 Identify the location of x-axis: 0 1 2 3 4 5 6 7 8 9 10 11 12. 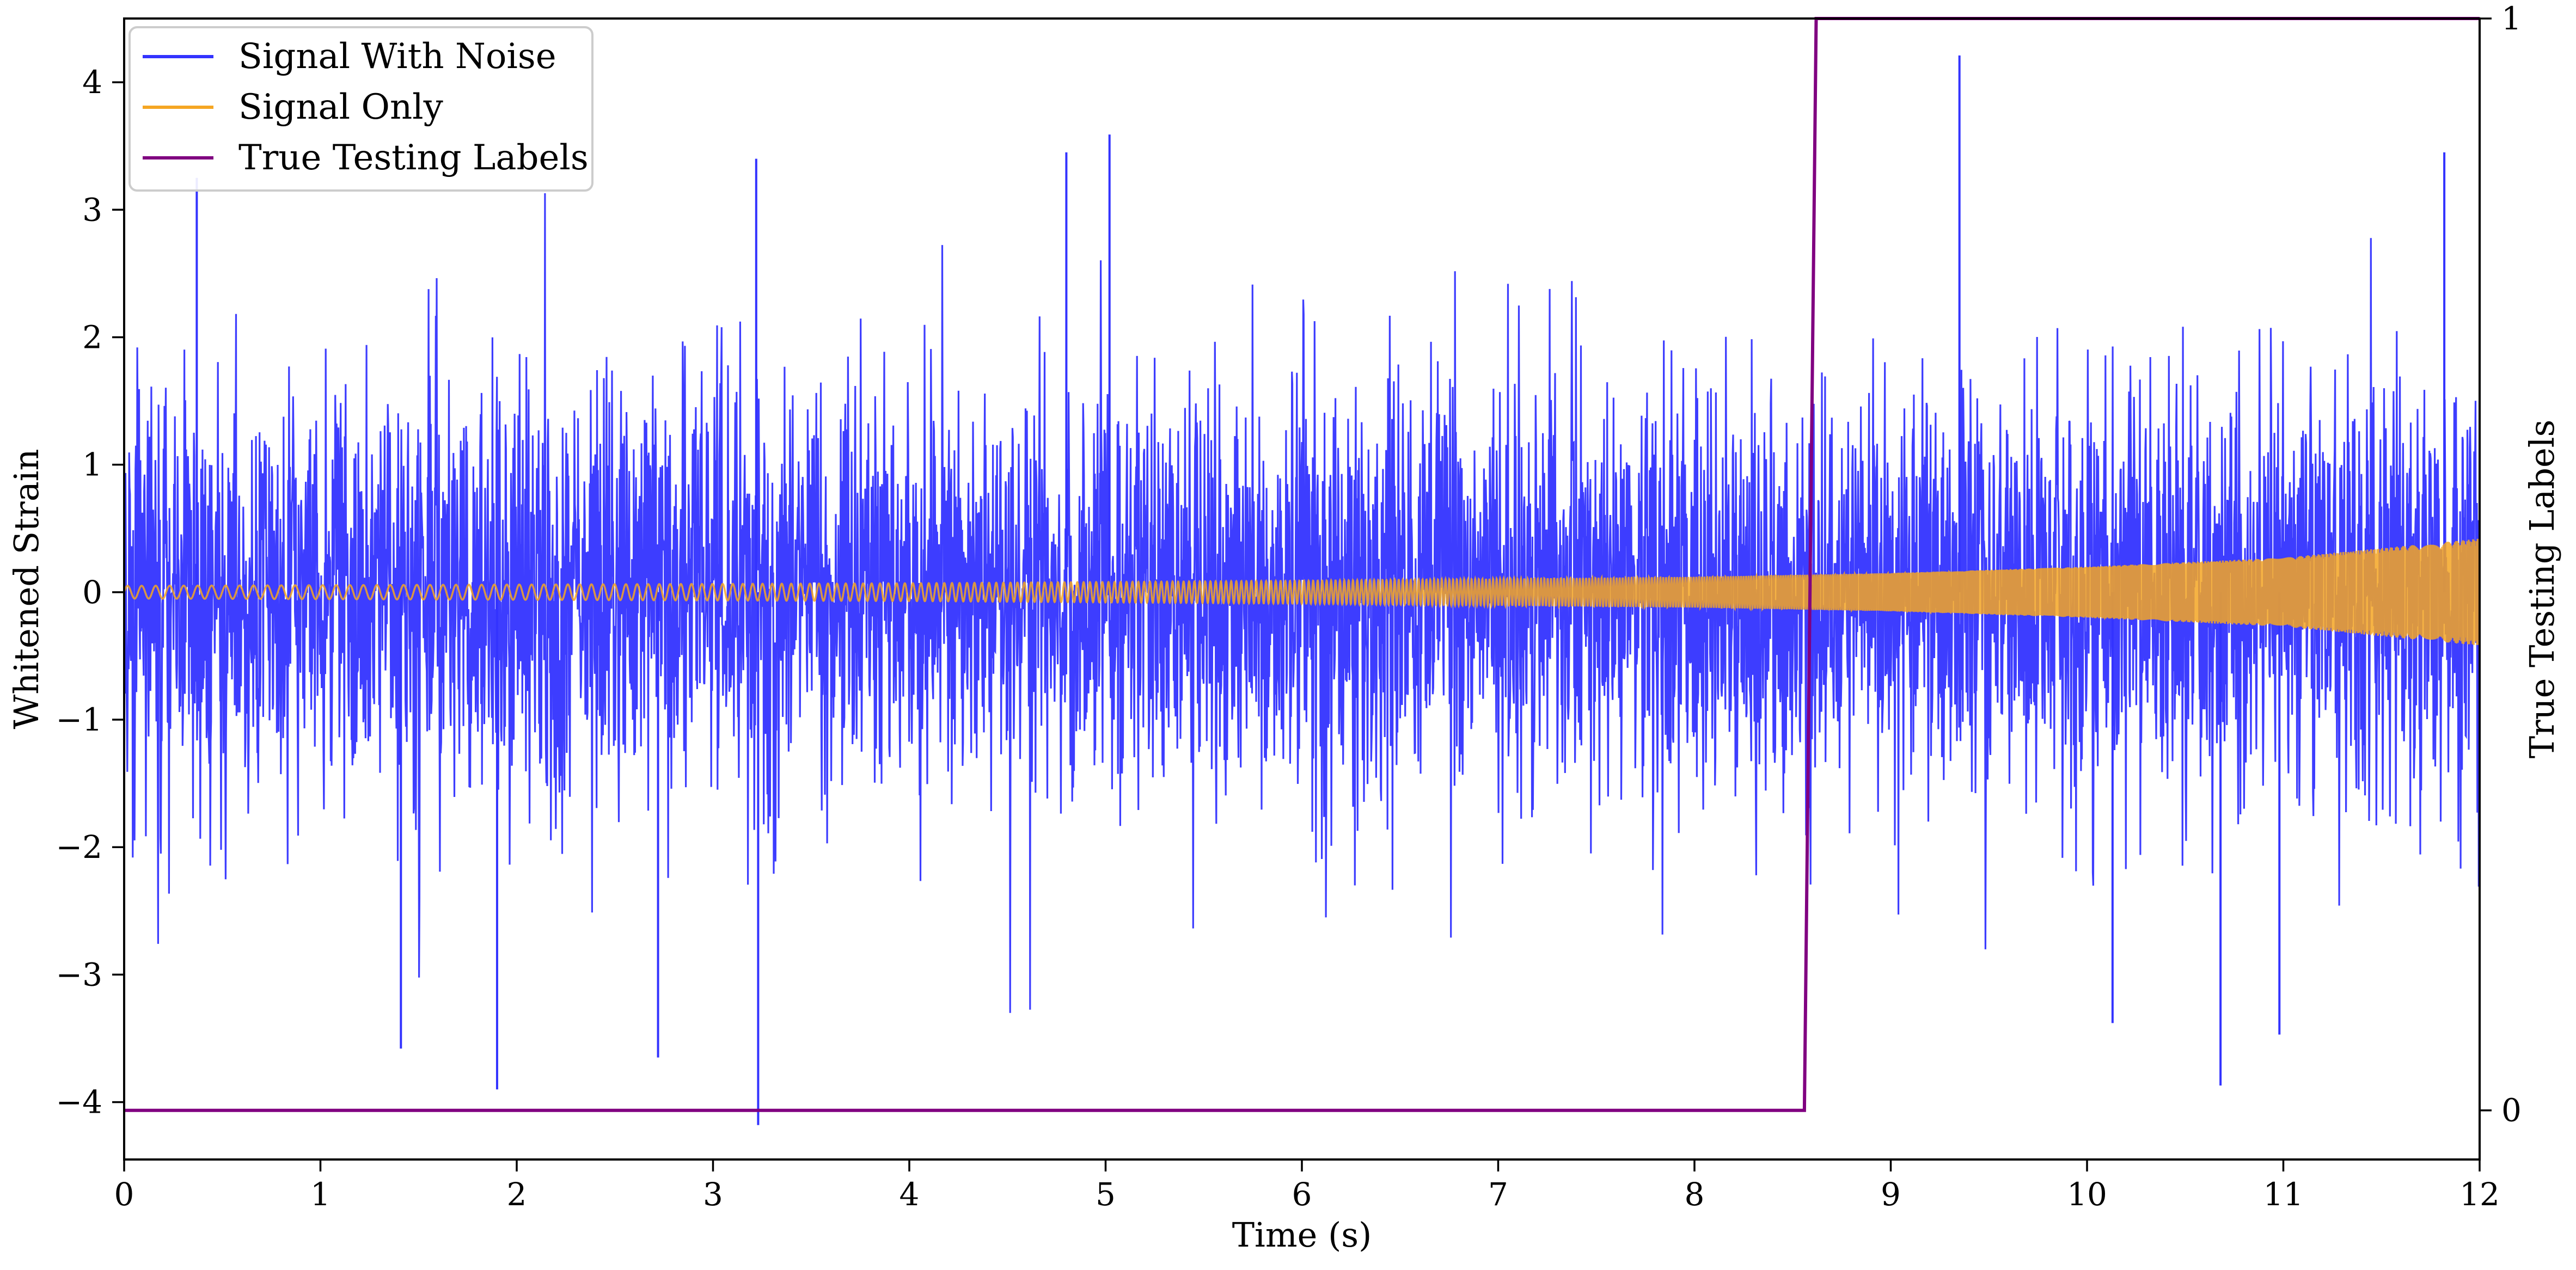
(1307, 1186).